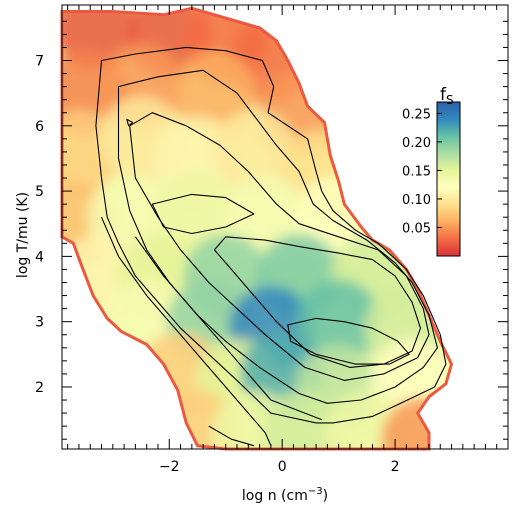  What do you see at coordinates (39, 62) in the screenshot?
I see `y-tick-label: 7` at bounding box center [39, 62].